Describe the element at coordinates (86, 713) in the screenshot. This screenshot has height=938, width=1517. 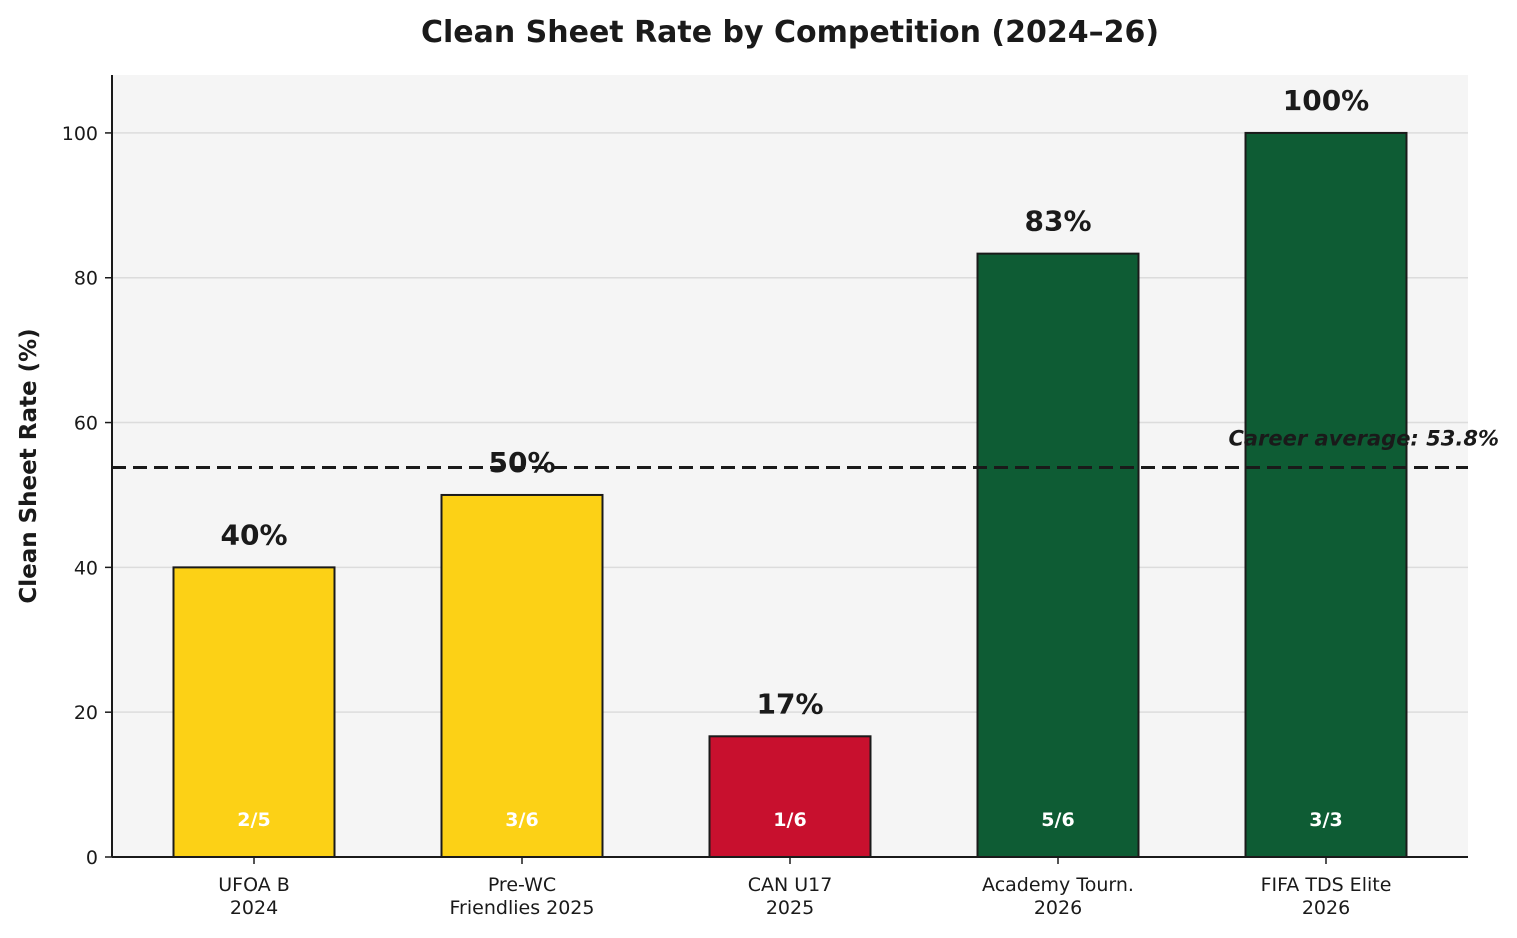
I see `y-tick-label: 20` at that location.